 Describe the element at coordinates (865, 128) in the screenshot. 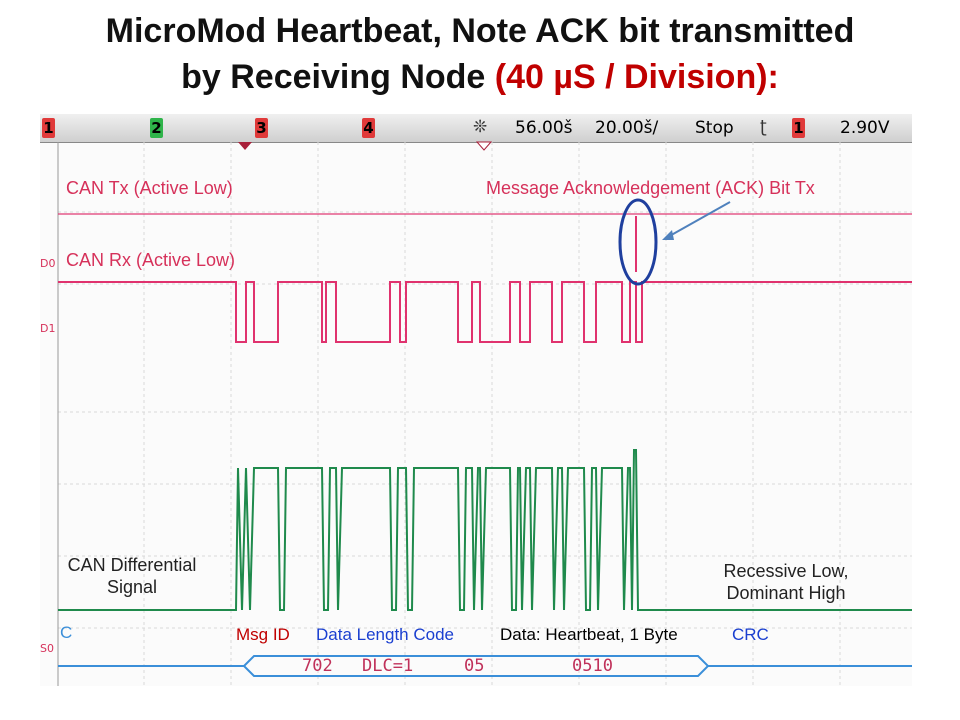

I see `trigger-level: 2.90V` at that location.